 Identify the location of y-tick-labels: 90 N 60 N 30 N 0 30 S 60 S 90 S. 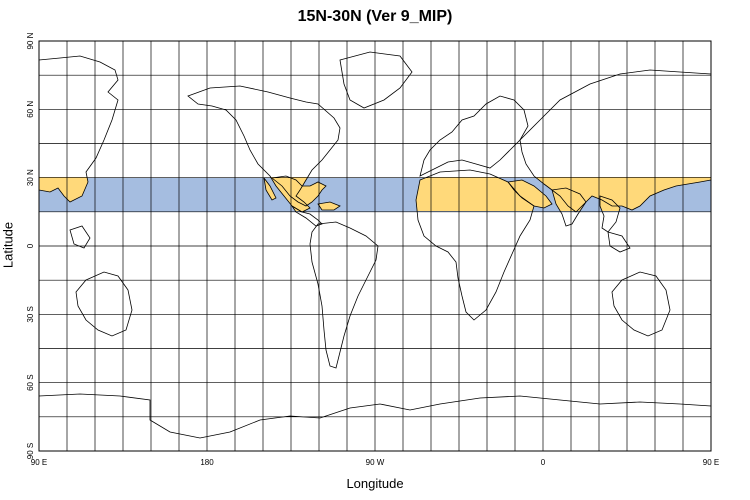
(30, 245).